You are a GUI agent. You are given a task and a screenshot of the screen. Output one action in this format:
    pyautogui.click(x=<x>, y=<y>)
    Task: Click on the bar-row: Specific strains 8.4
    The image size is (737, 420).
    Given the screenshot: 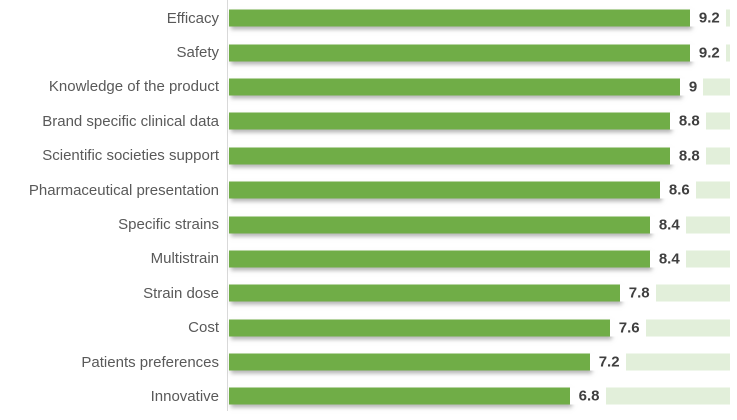 What is the action you would take?
    pyautogui.click(x=368, y=224)
    